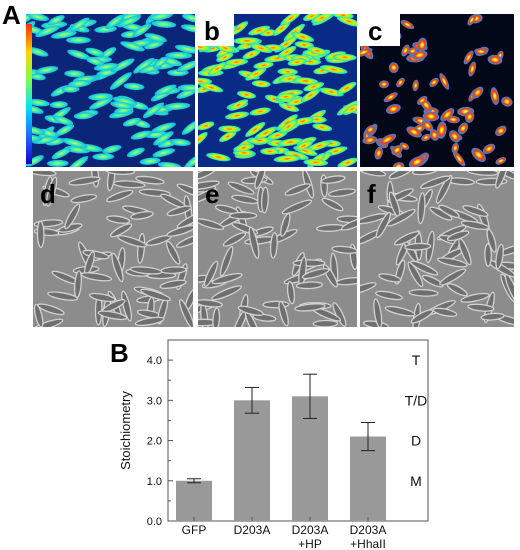 Image resolution: width=520 pixels, height=550 pixels. What do you see at coordinates (119, 353) in the screenshot?
I see `panel-b-upper-label: B` at bounding box center [119, 353].